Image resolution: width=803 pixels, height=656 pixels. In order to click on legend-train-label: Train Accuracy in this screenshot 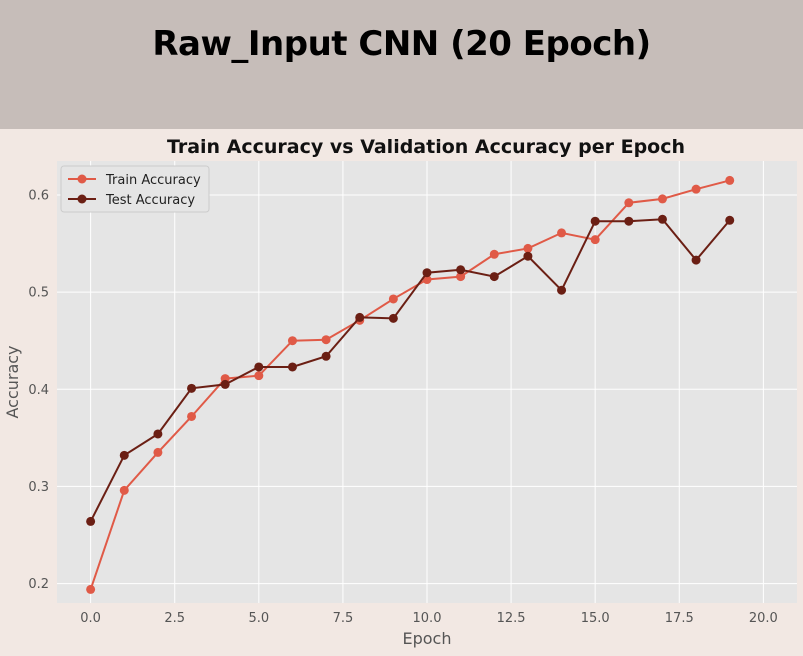, I will do `click(153, 180)`.